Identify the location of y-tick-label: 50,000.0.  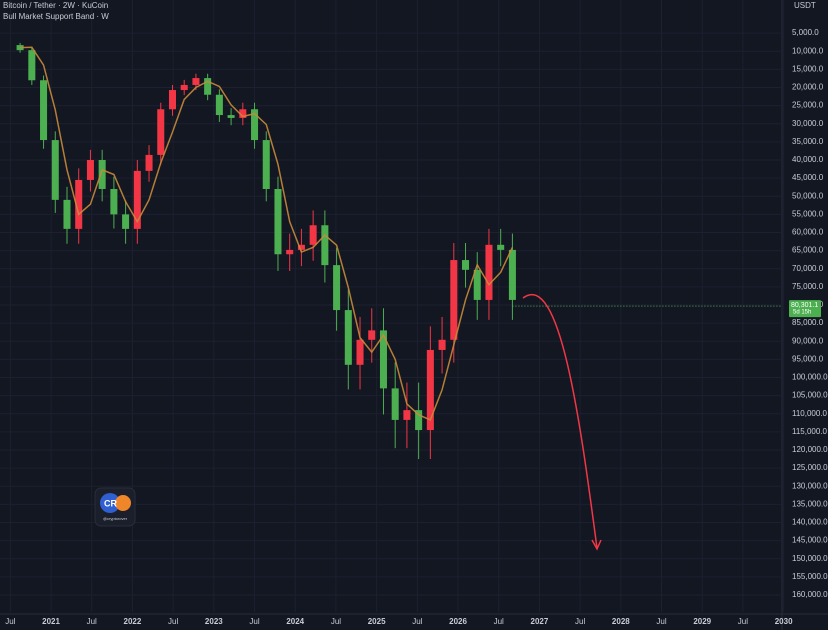
(808, 195).